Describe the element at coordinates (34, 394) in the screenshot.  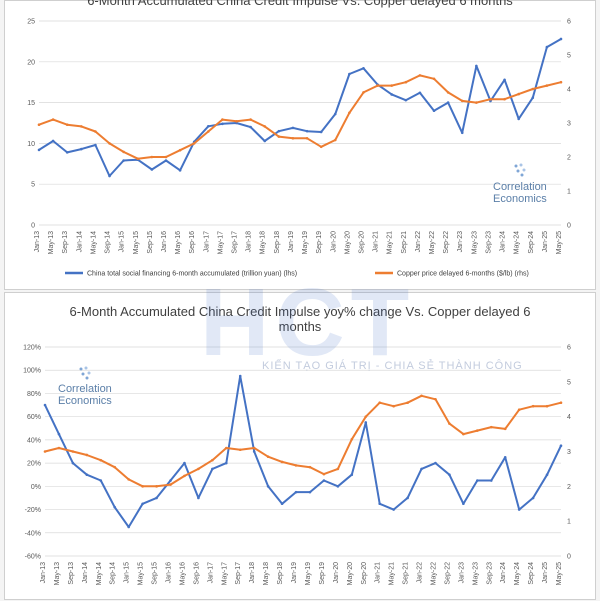
I see `bottom-chart-y-left-tick: 80%` at that location.